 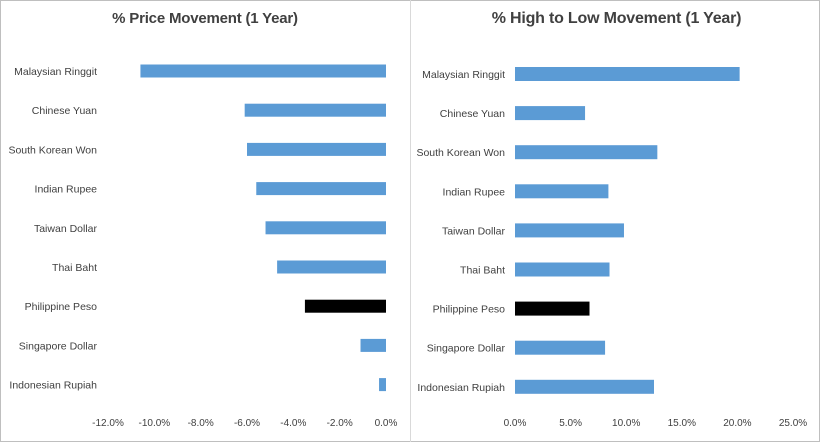 What do you see at coordinates (205, 18) in the screenshot?
I see `chart-title: % Price Movement (1 Year)` at bounding box center [205, 18].